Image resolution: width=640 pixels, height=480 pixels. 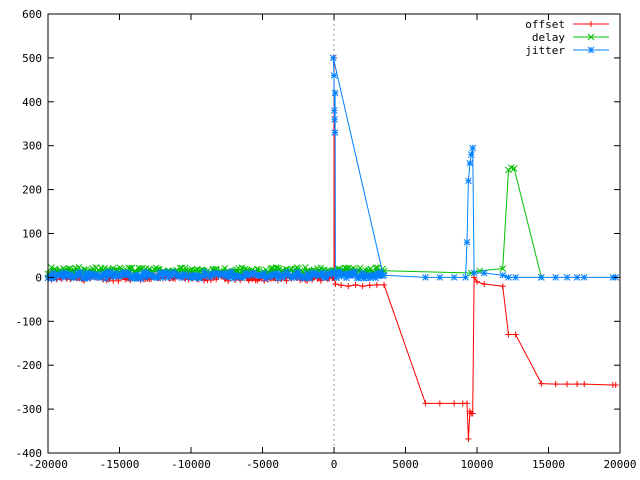 What do you see at coordinates (405, 464) in the screenshot?
I see `x-tick-label: 5000` at bounding box center [405, 464].